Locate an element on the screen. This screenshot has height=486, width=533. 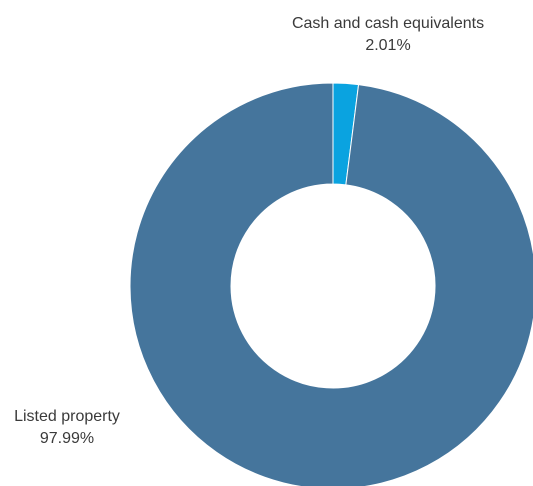
slice-value-label: 2.01% is located at coordinates (388, 45).